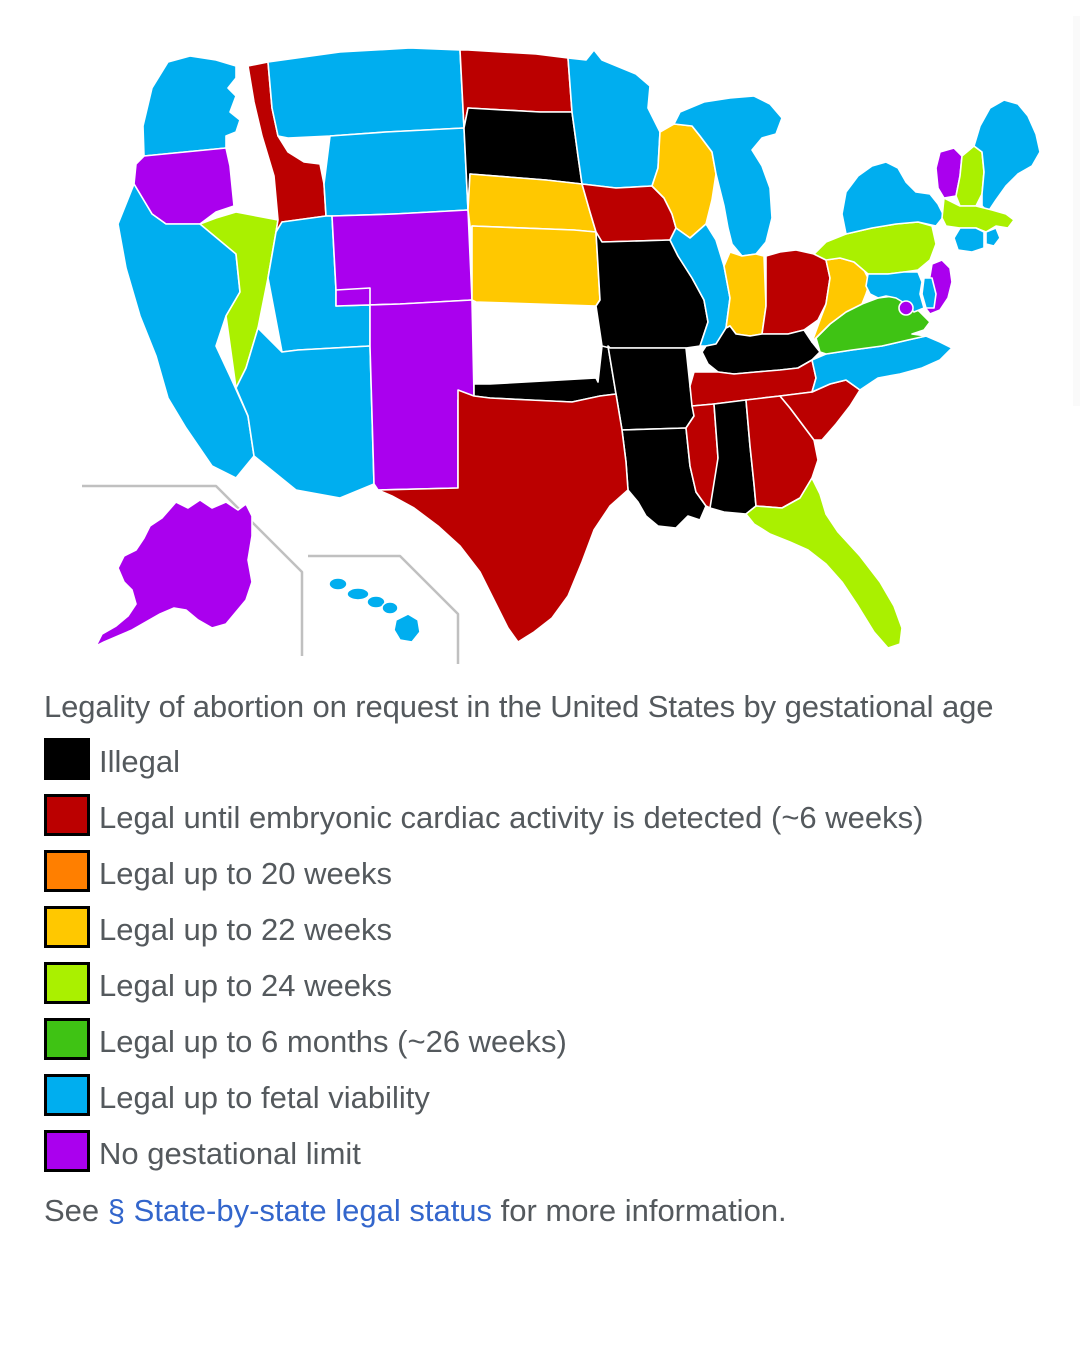  What do you see at coordinates (305, 413) in the screenshot?
I see `state-AZ` at bounding box center [305, 413].